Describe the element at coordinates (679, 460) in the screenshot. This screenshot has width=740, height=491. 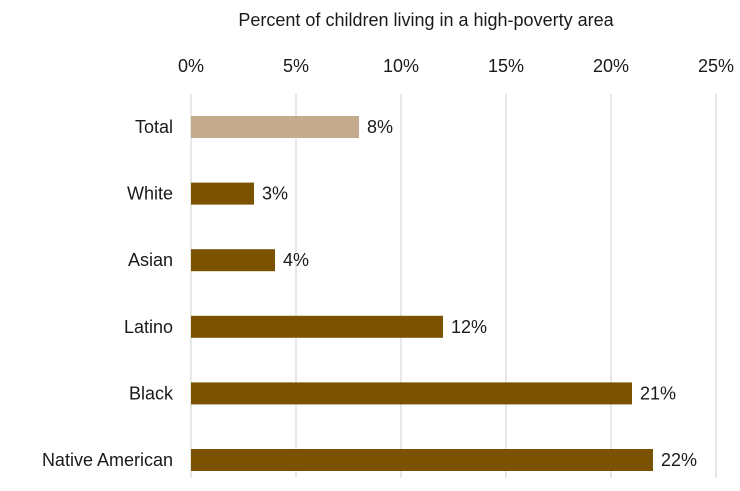
I see `data-label: 22%` at that location.